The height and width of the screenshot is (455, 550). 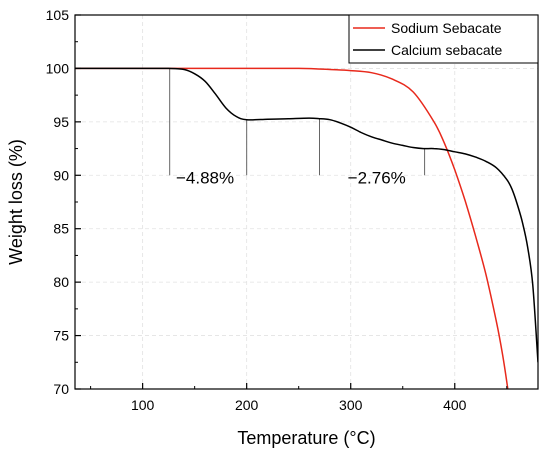 What do you see at coordinates (446, 28) in the screenshot?
I see `legend-label: Sodium Sebacate` at bounding box center [446, 28].